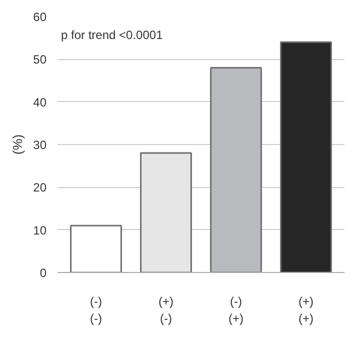  What do you see at coordinates (40, 230) in the screenshot?
I see `y-tick-label: 10` at bounding box center [40, 230].